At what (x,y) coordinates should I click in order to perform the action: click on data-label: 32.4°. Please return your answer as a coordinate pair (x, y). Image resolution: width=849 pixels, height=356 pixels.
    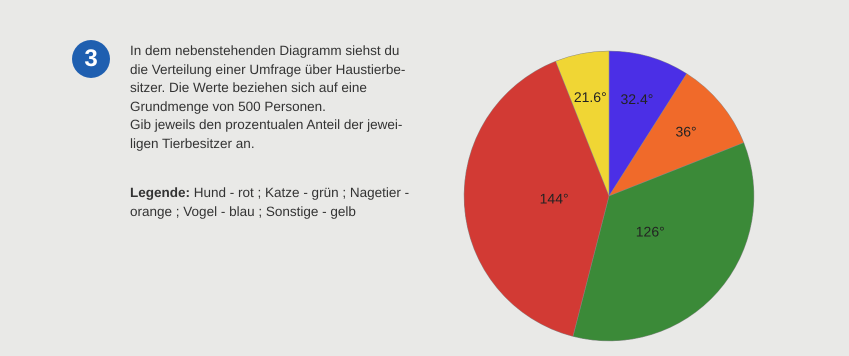
    Looking at the image, I should click on (637, 98).